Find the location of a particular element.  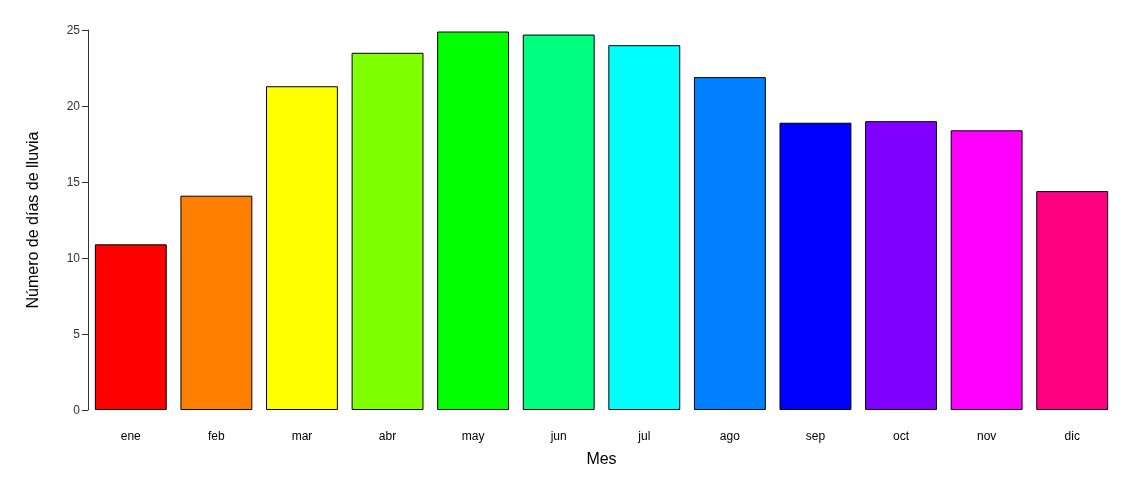

x-tick-label: mar is located at coordinates (302, 436).